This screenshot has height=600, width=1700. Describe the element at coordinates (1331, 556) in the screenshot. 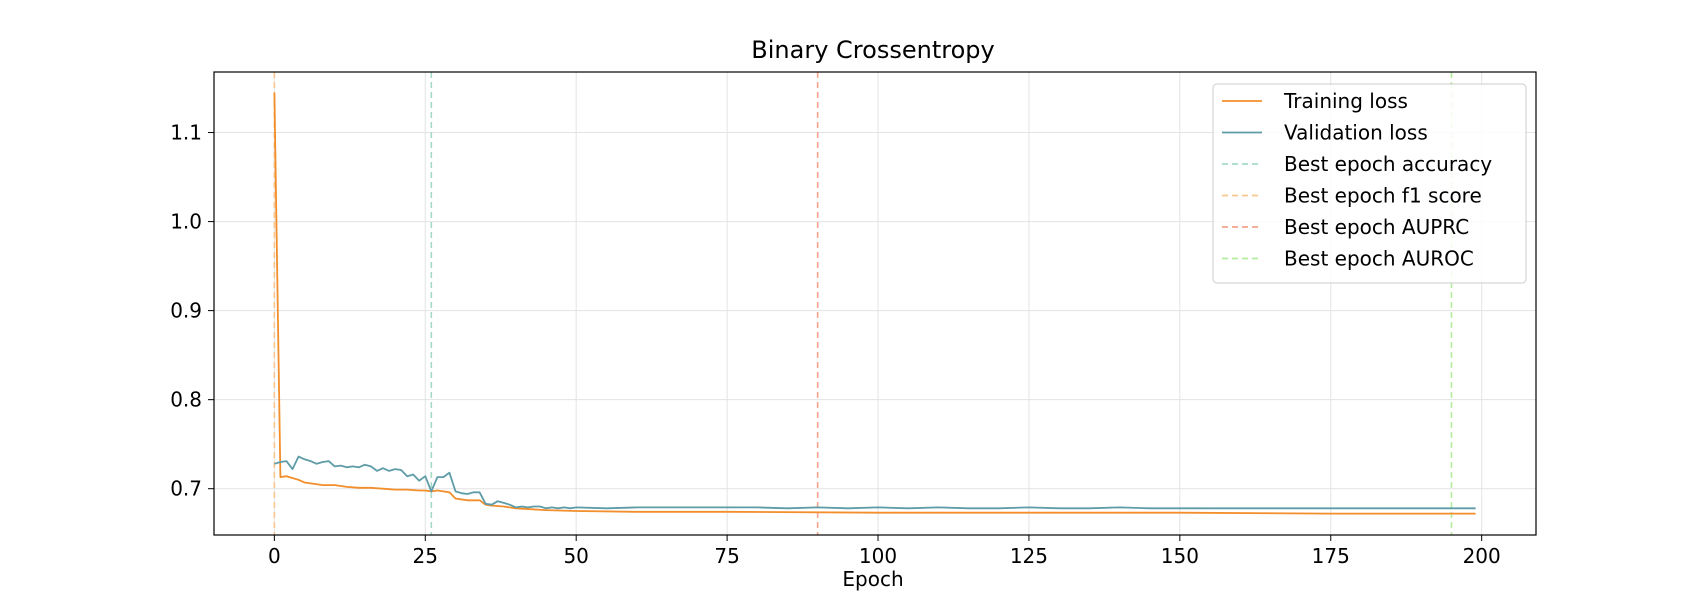

I see `x-tick-label: 175` at that location.